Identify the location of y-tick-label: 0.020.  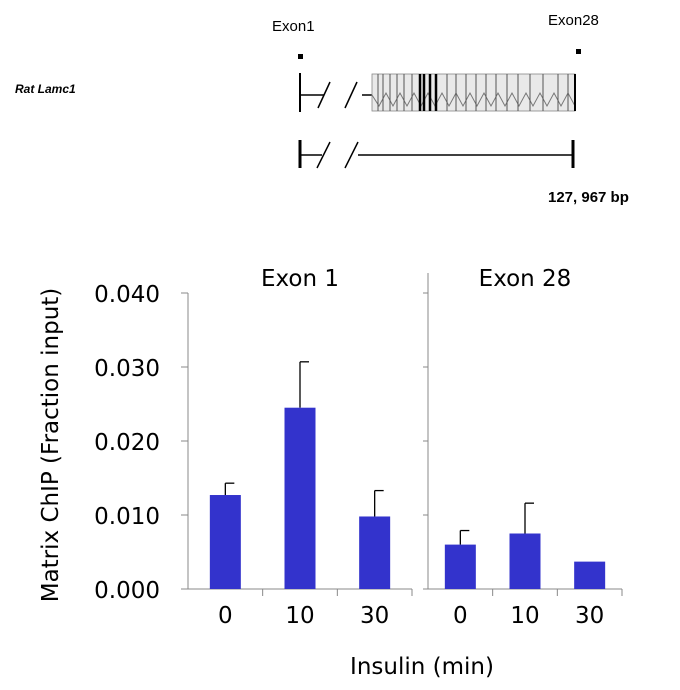
(127, 443).